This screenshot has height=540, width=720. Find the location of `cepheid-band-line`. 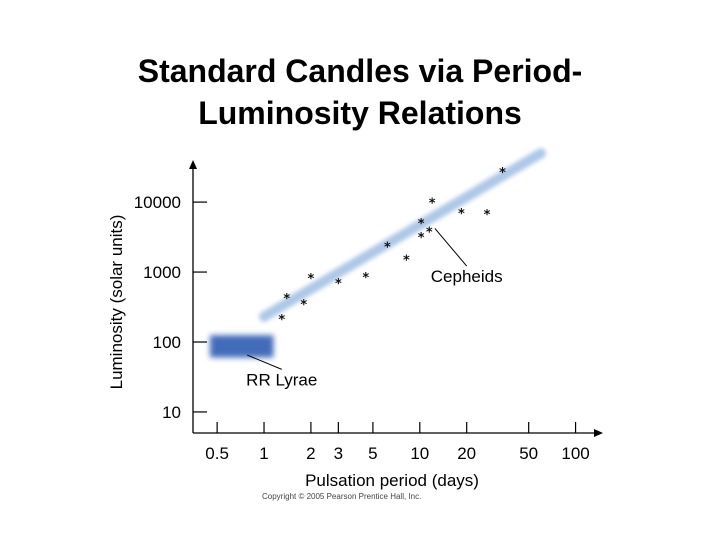

cepheid-band-line is located at coordinates (403, 235).